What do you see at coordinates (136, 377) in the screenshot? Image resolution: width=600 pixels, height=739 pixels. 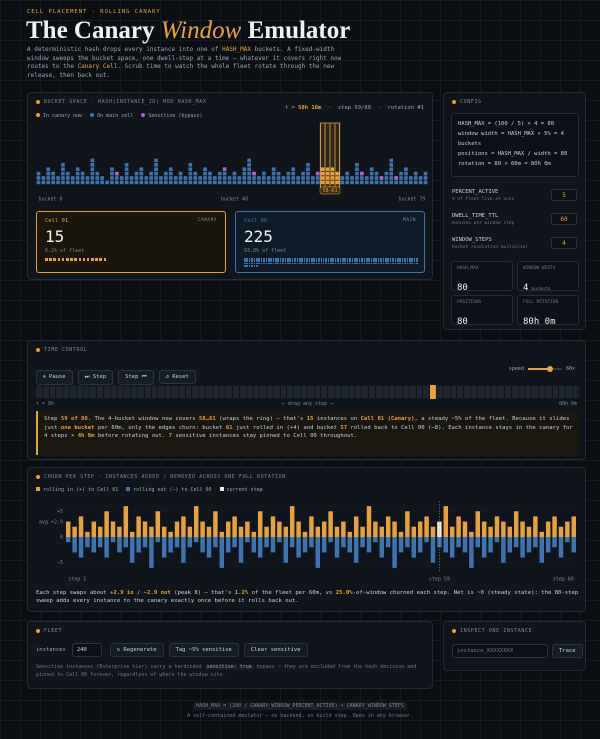 I see `control-button: Step ⏮` at bounding box center [136, 377].